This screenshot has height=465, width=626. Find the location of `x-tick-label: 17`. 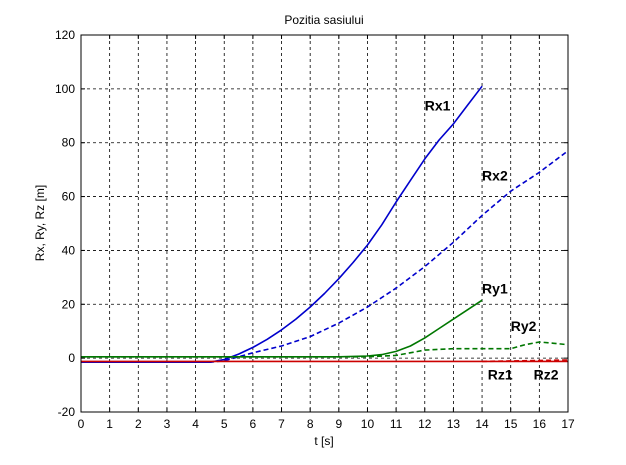

x-tick-label: 17 is located at coordinates (568, 424).